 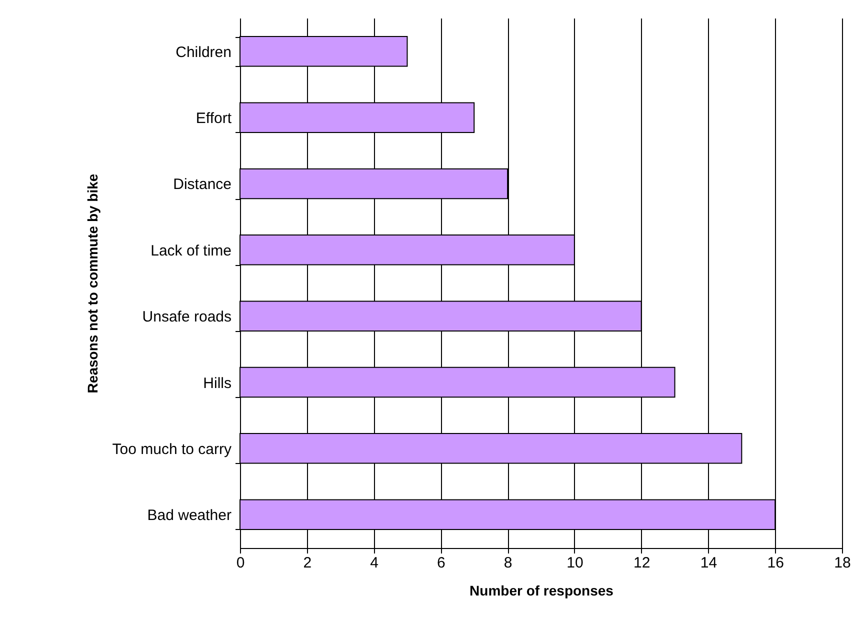 What do you see at coordinates (189, 515) in the screenshot?
I see `y-tick-label: Bad weather` at bounding box center [189, 515].